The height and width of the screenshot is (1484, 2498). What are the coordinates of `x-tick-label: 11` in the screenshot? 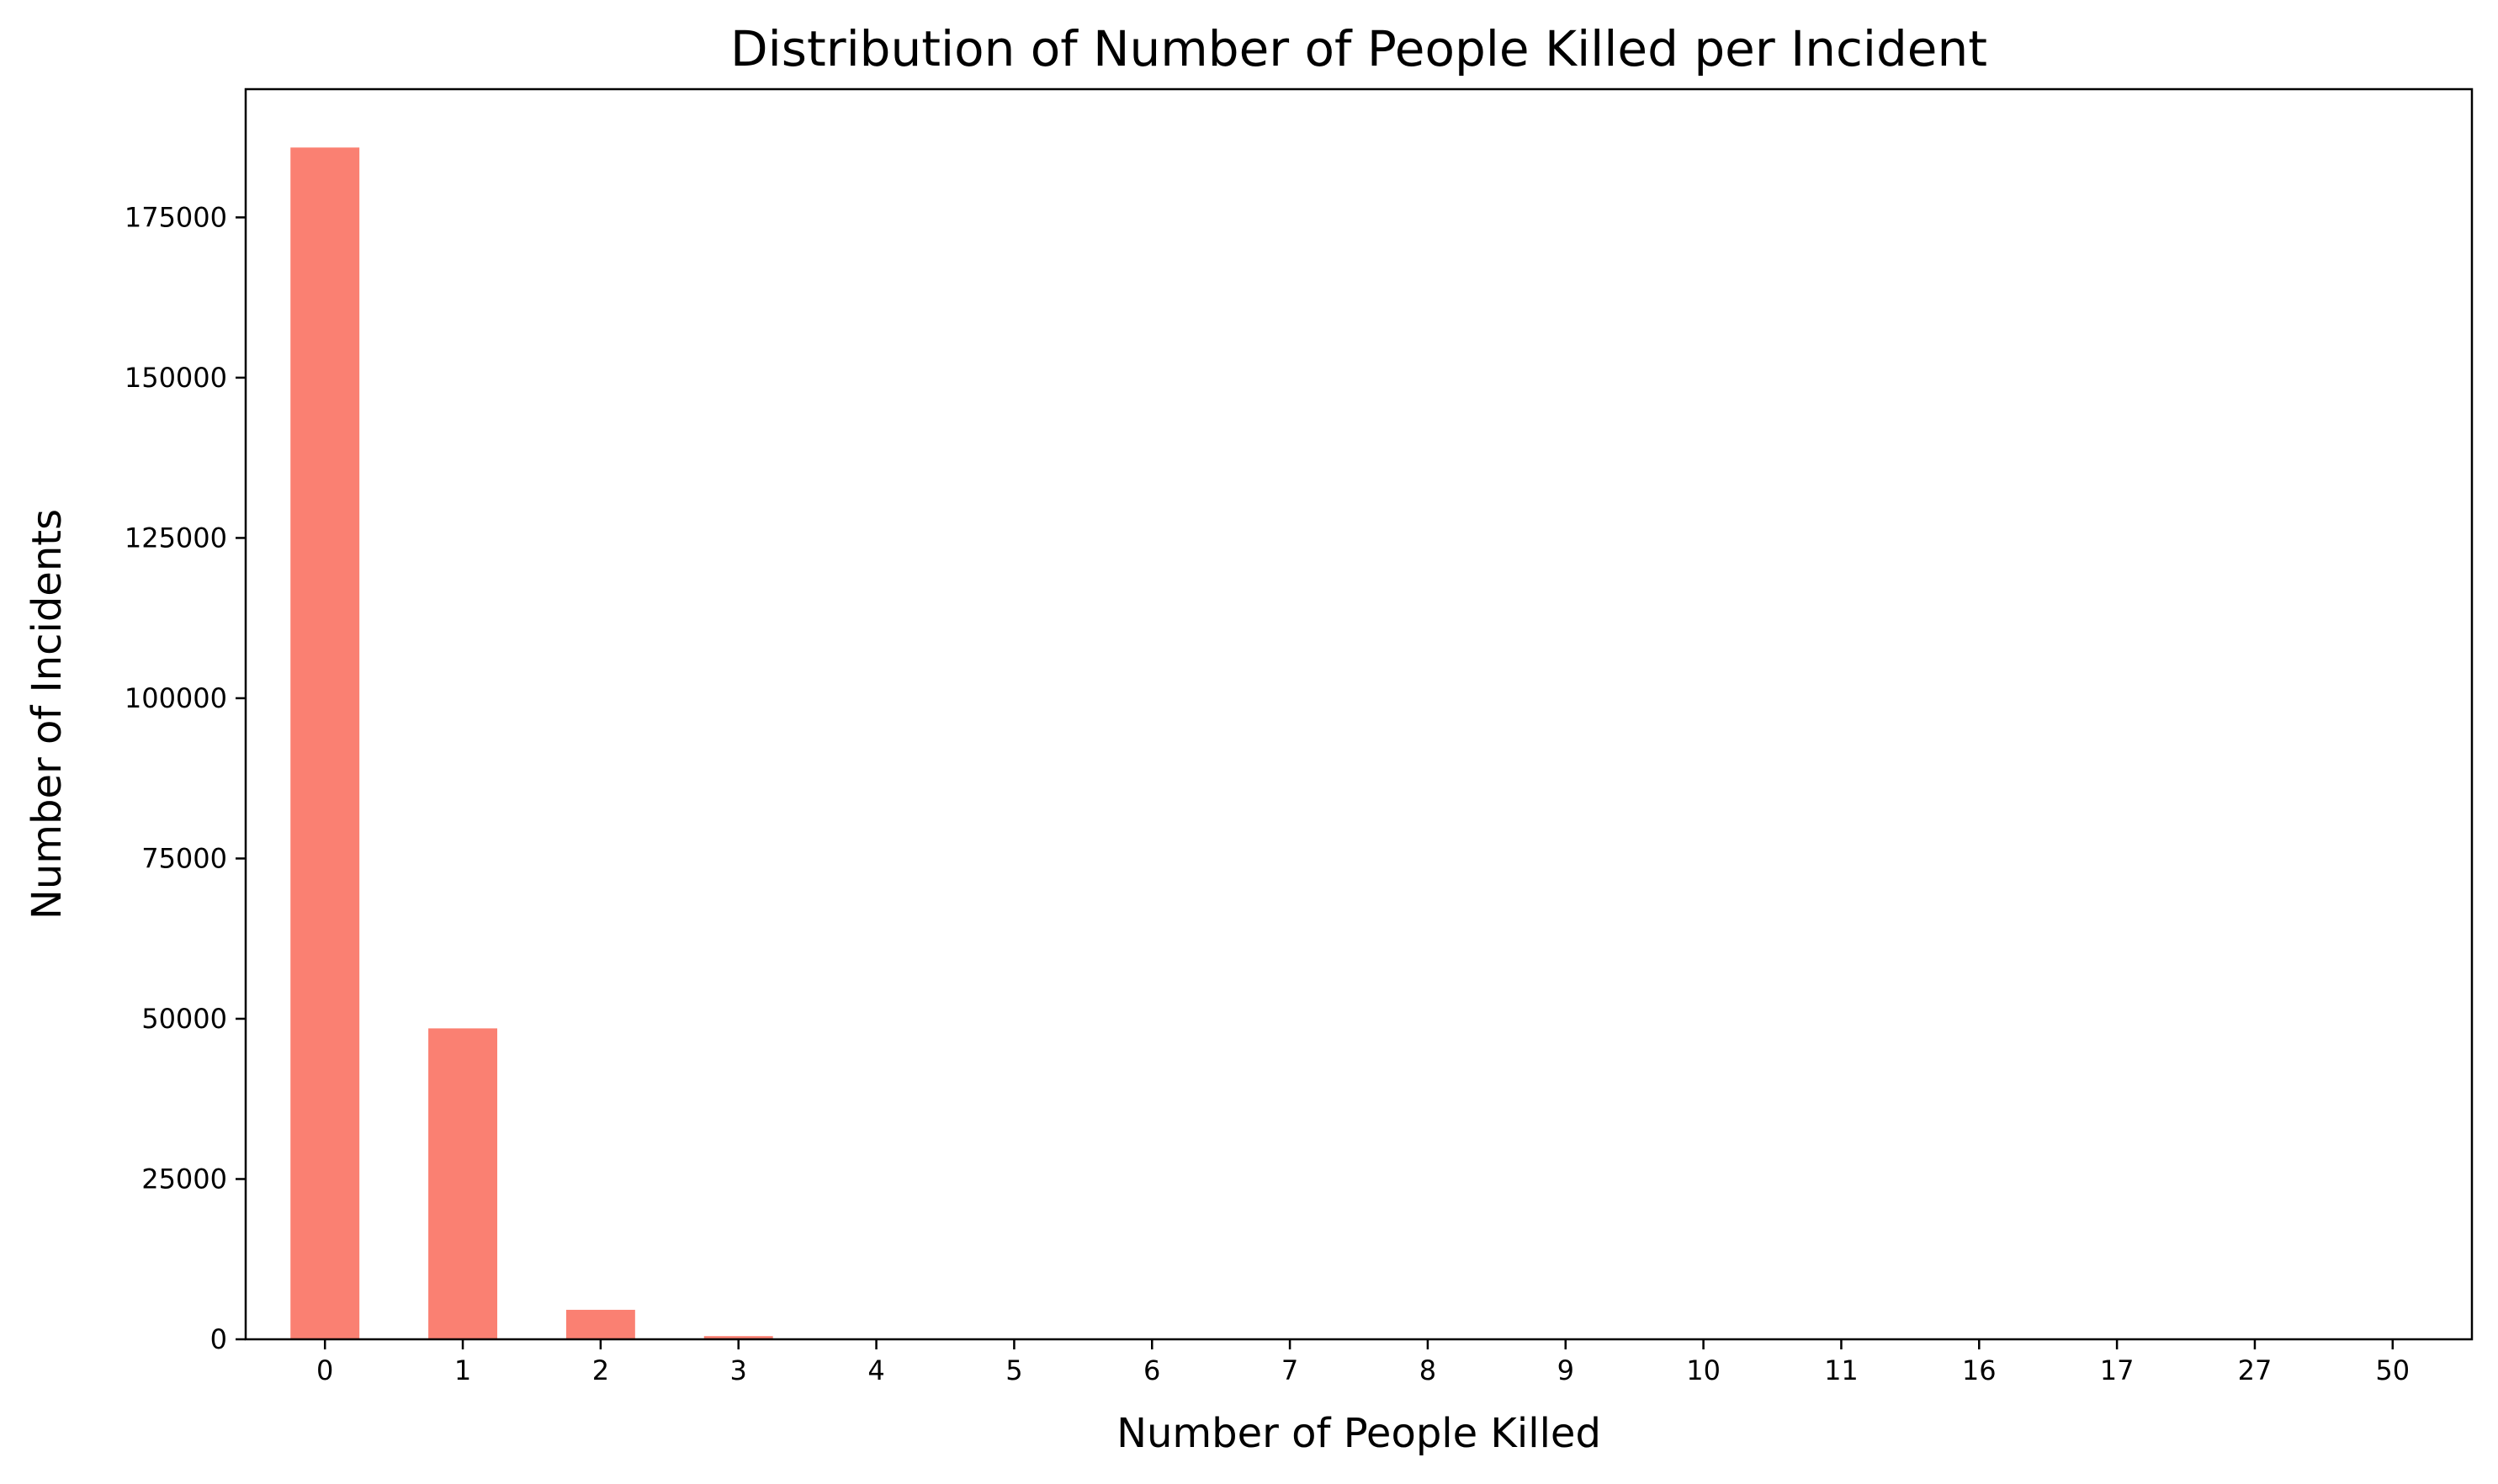 It's located at (1842, 1370).